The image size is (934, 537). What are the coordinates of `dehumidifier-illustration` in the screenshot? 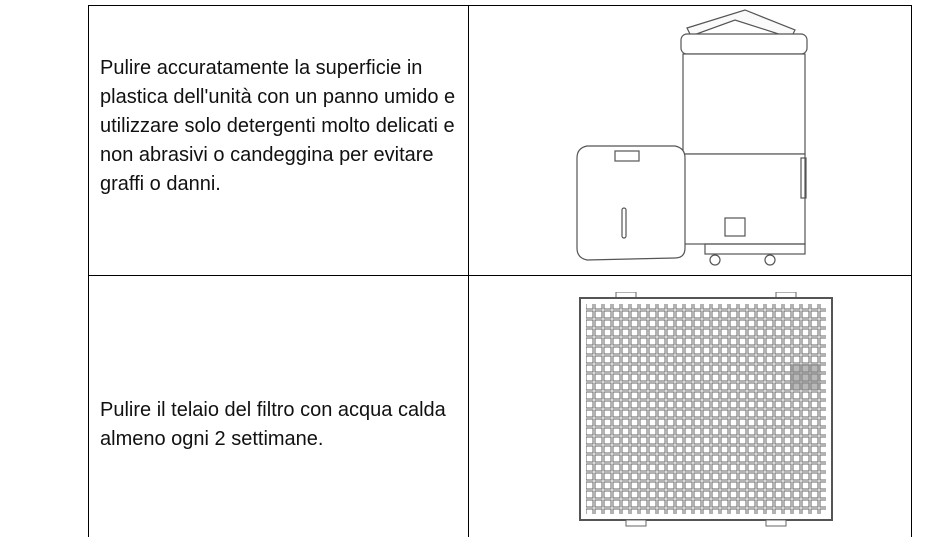 It's located at (692, 137).